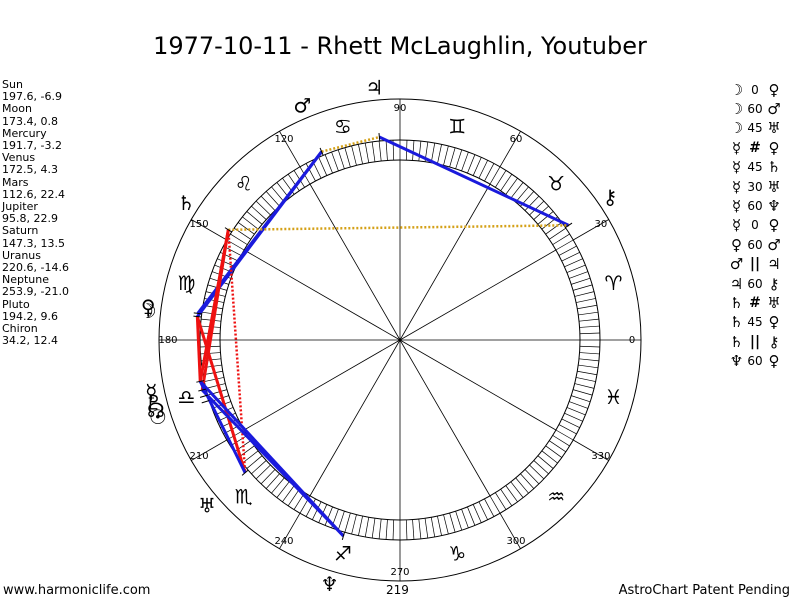  Describe the element at coordinates (736, 283) in the screenshot. I see `aspect-planet-a: ♃` at that location.